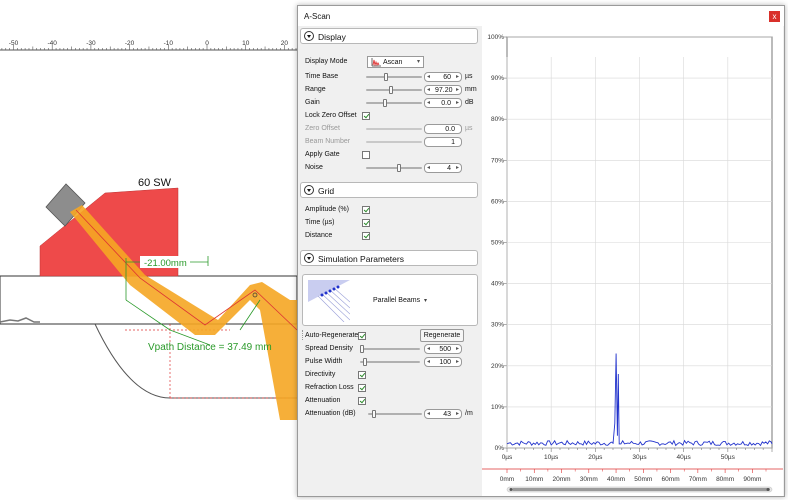  I want to click on x-time-label: 0µs, so click(507, 457).